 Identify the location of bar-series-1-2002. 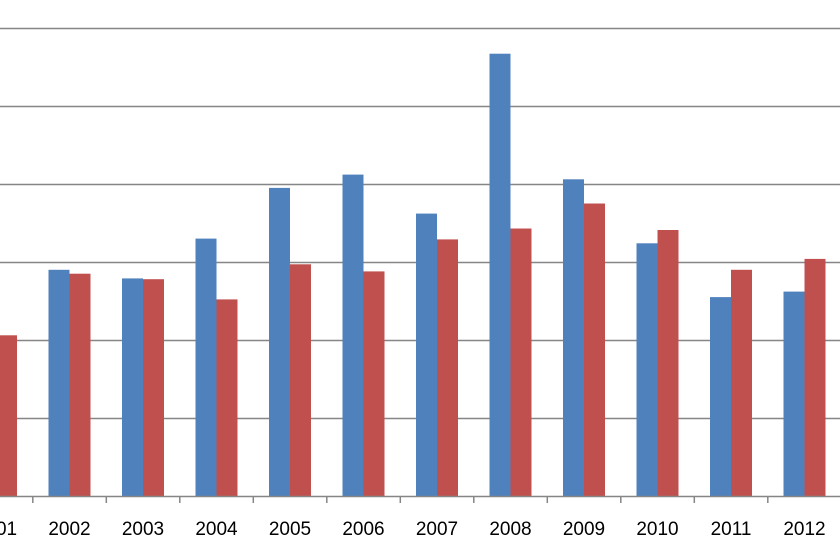
(59, 382).